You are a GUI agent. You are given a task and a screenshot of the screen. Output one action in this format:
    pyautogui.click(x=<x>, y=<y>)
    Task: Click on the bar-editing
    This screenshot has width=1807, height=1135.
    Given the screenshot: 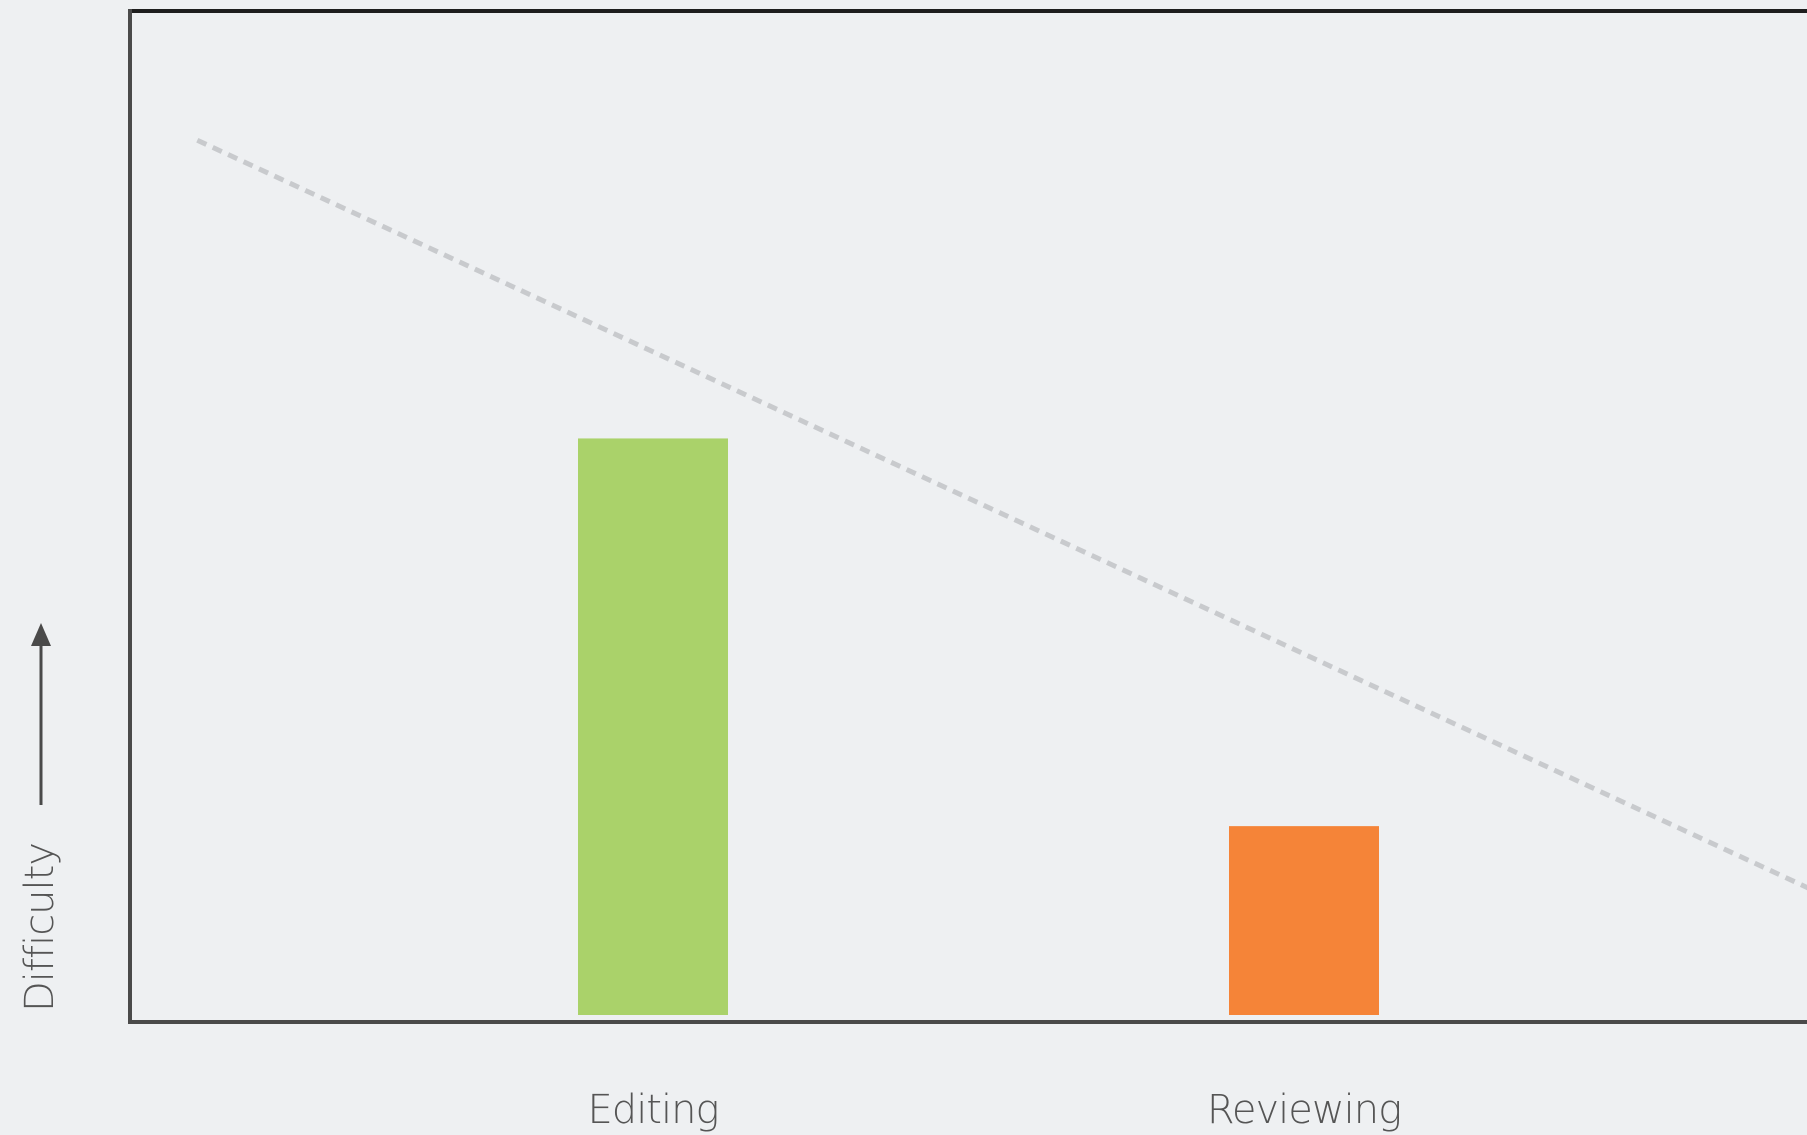 What is the action you would take?
    pyautogui.click(x=653, y=726)
    